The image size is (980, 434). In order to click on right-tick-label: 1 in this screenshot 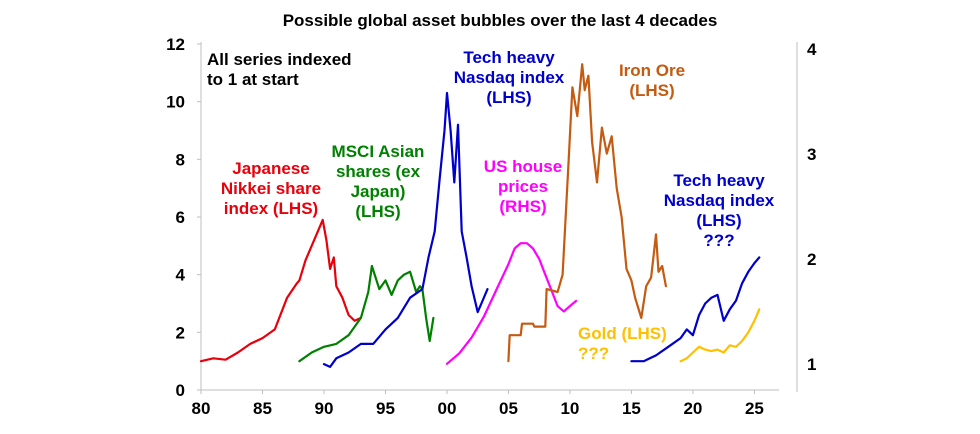, I will do `click(811, 364)`.